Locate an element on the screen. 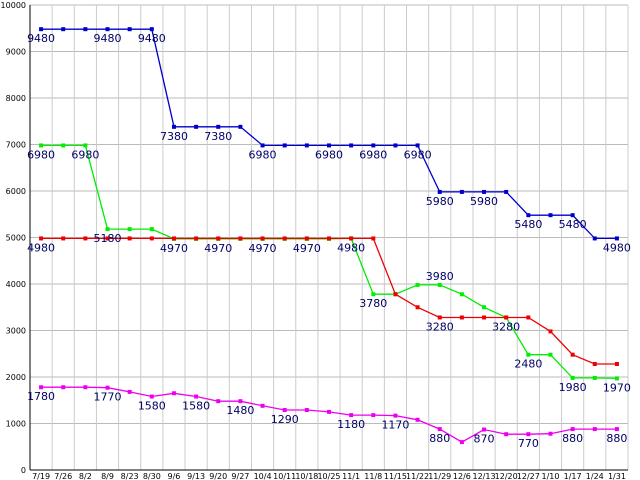 This screenshot has height=480, width=640. x-tick-label: 11/22 is located at coordinates (417, 476).